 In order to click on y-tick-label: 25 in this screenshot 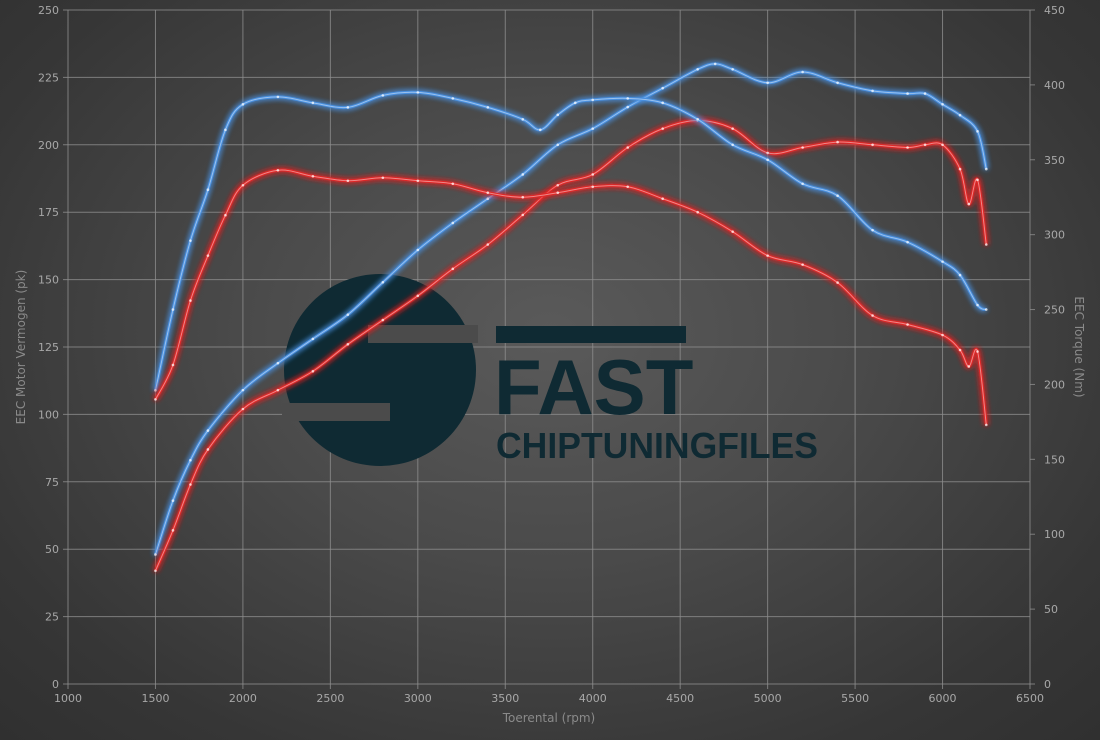, I will do `click(52, 617)`.